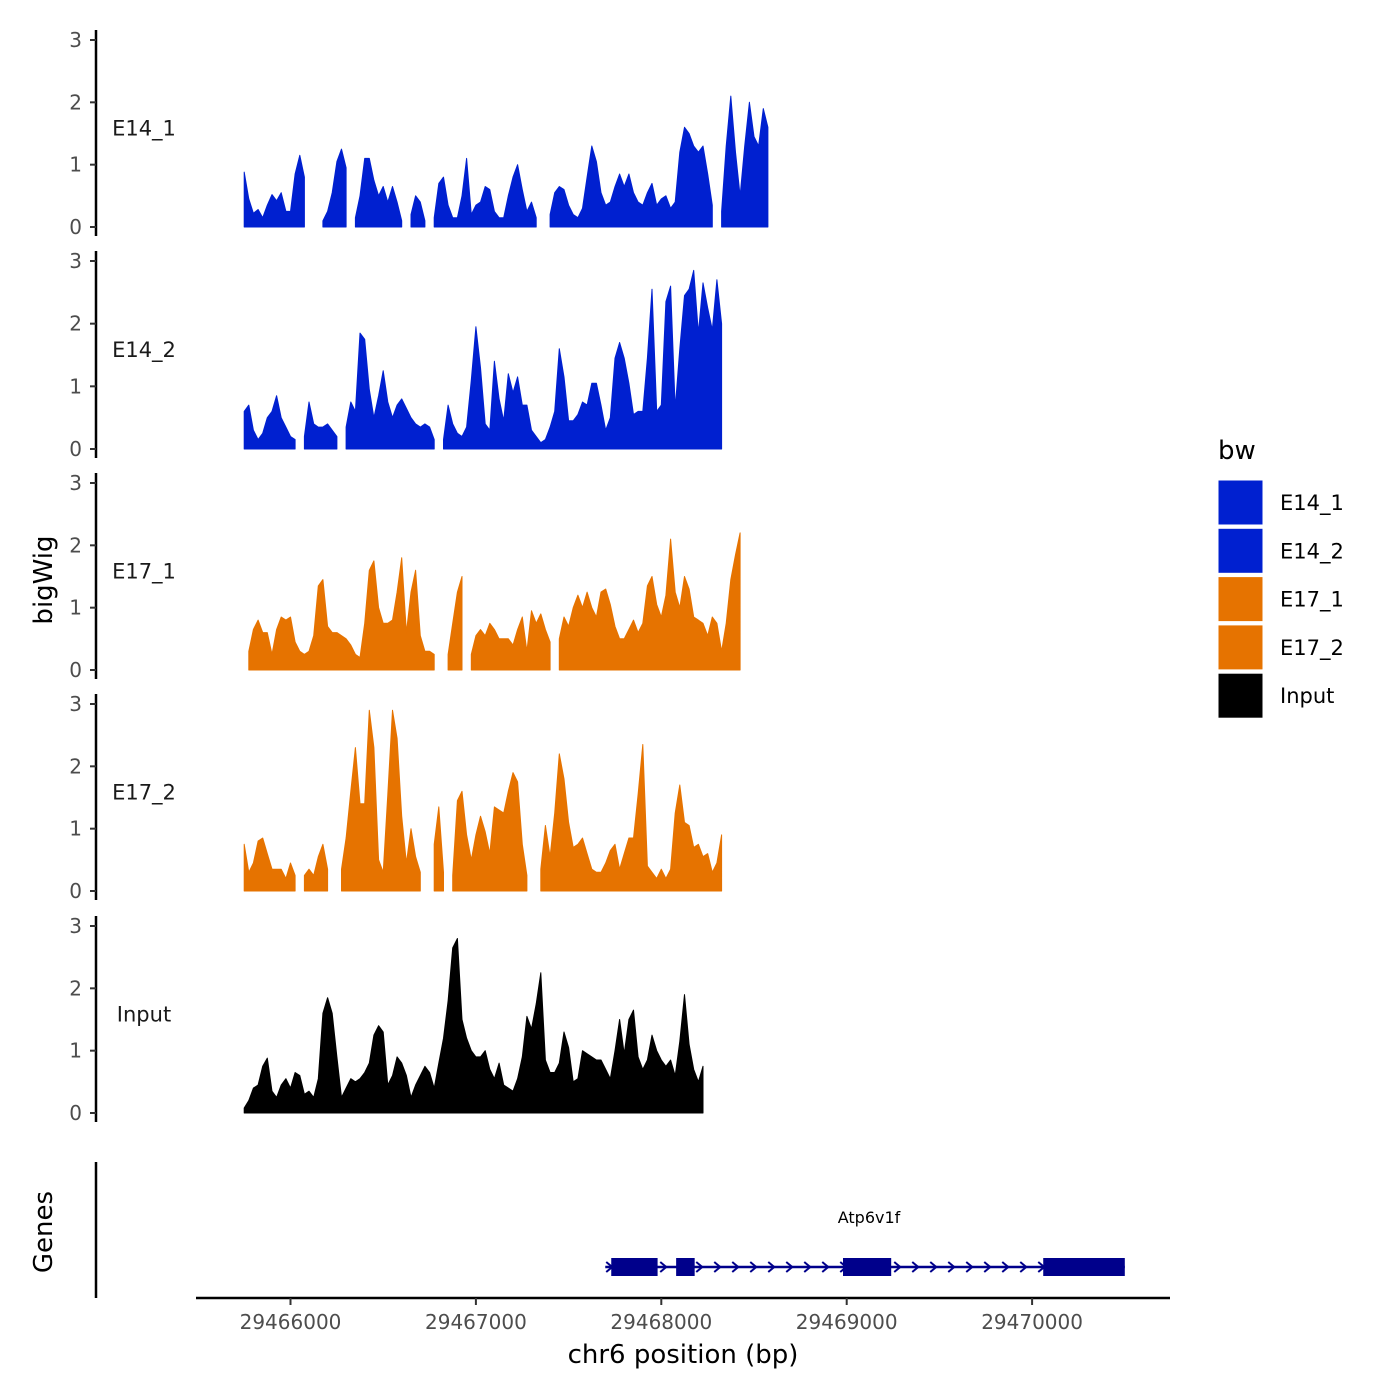 This screenshot has width=1400, height=1400. Describe the element at coordinates (144, 793) in the screenshot. I see `track-label: E17_2` at that location.